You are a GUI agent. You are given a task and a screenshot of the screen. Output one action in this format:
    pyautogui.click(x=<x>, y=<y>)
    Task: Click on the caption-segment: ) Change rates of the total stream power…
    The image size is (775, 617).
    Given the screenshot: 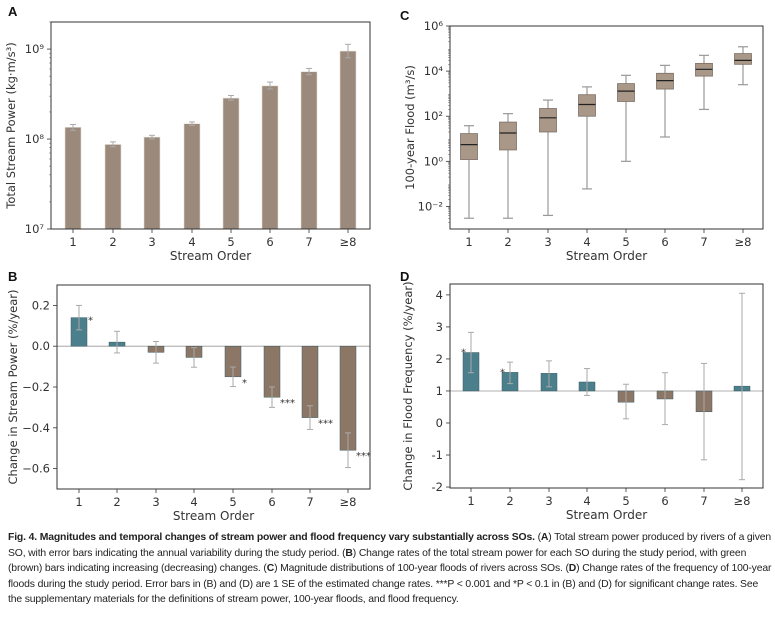 What is the action you would take?
    pyautogui.click(x=377, y=561)
    